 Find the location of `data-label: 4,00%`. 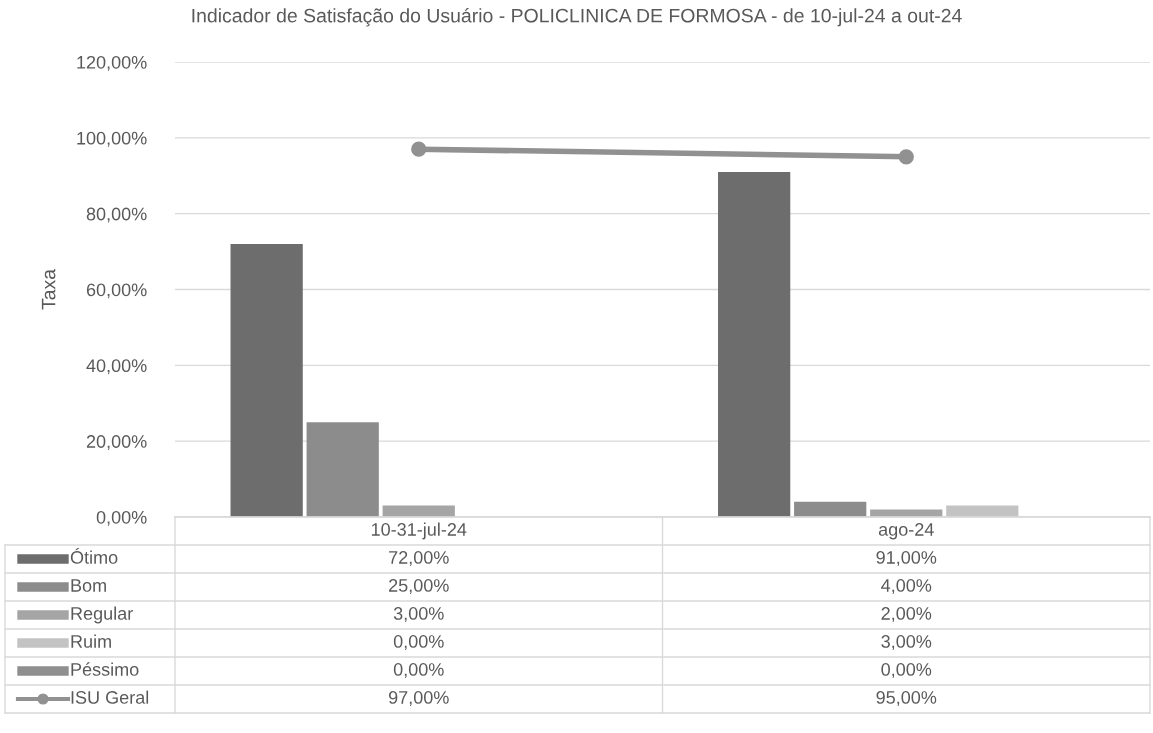

data-label: 4,00% is located at coordinates (906, 586).